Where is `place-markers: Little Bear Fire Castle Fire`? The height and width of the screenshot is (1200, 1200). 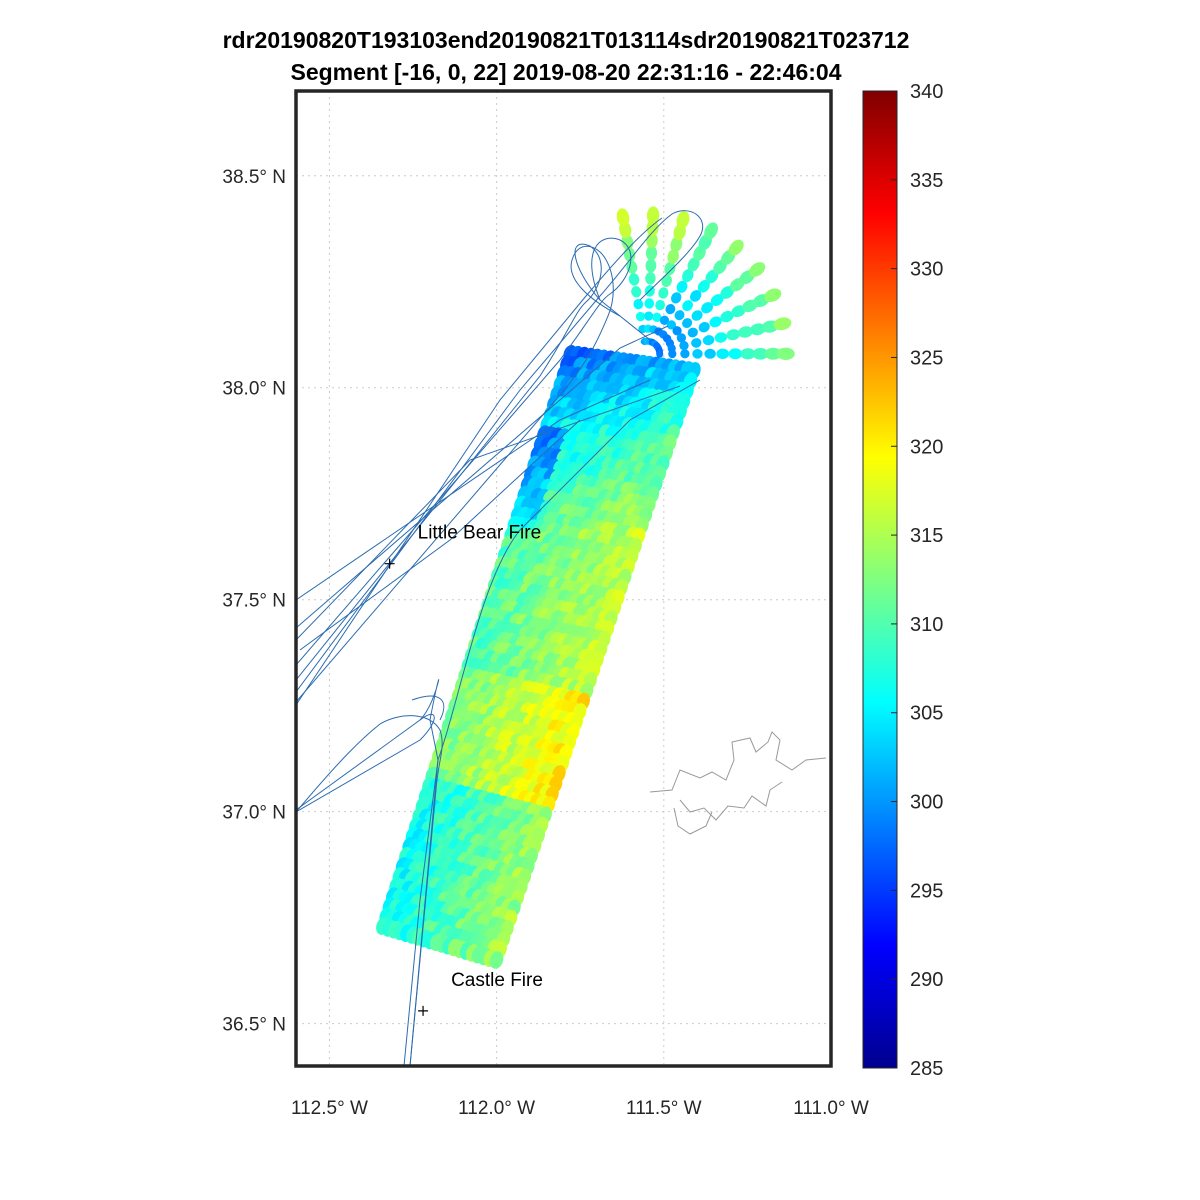
place-markers: Little Bear Fire Castle Fire is located at coordinates (463, 769).